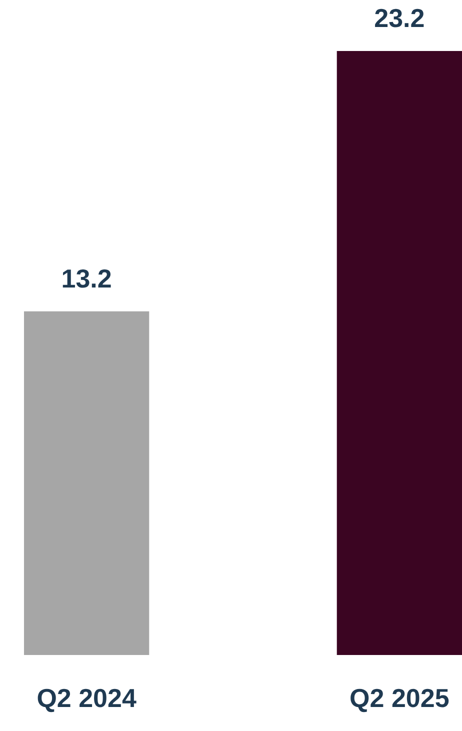  Describe the element at coordinates (86, 278) in the screenshot. I see `data-label: 13.2` at that location.